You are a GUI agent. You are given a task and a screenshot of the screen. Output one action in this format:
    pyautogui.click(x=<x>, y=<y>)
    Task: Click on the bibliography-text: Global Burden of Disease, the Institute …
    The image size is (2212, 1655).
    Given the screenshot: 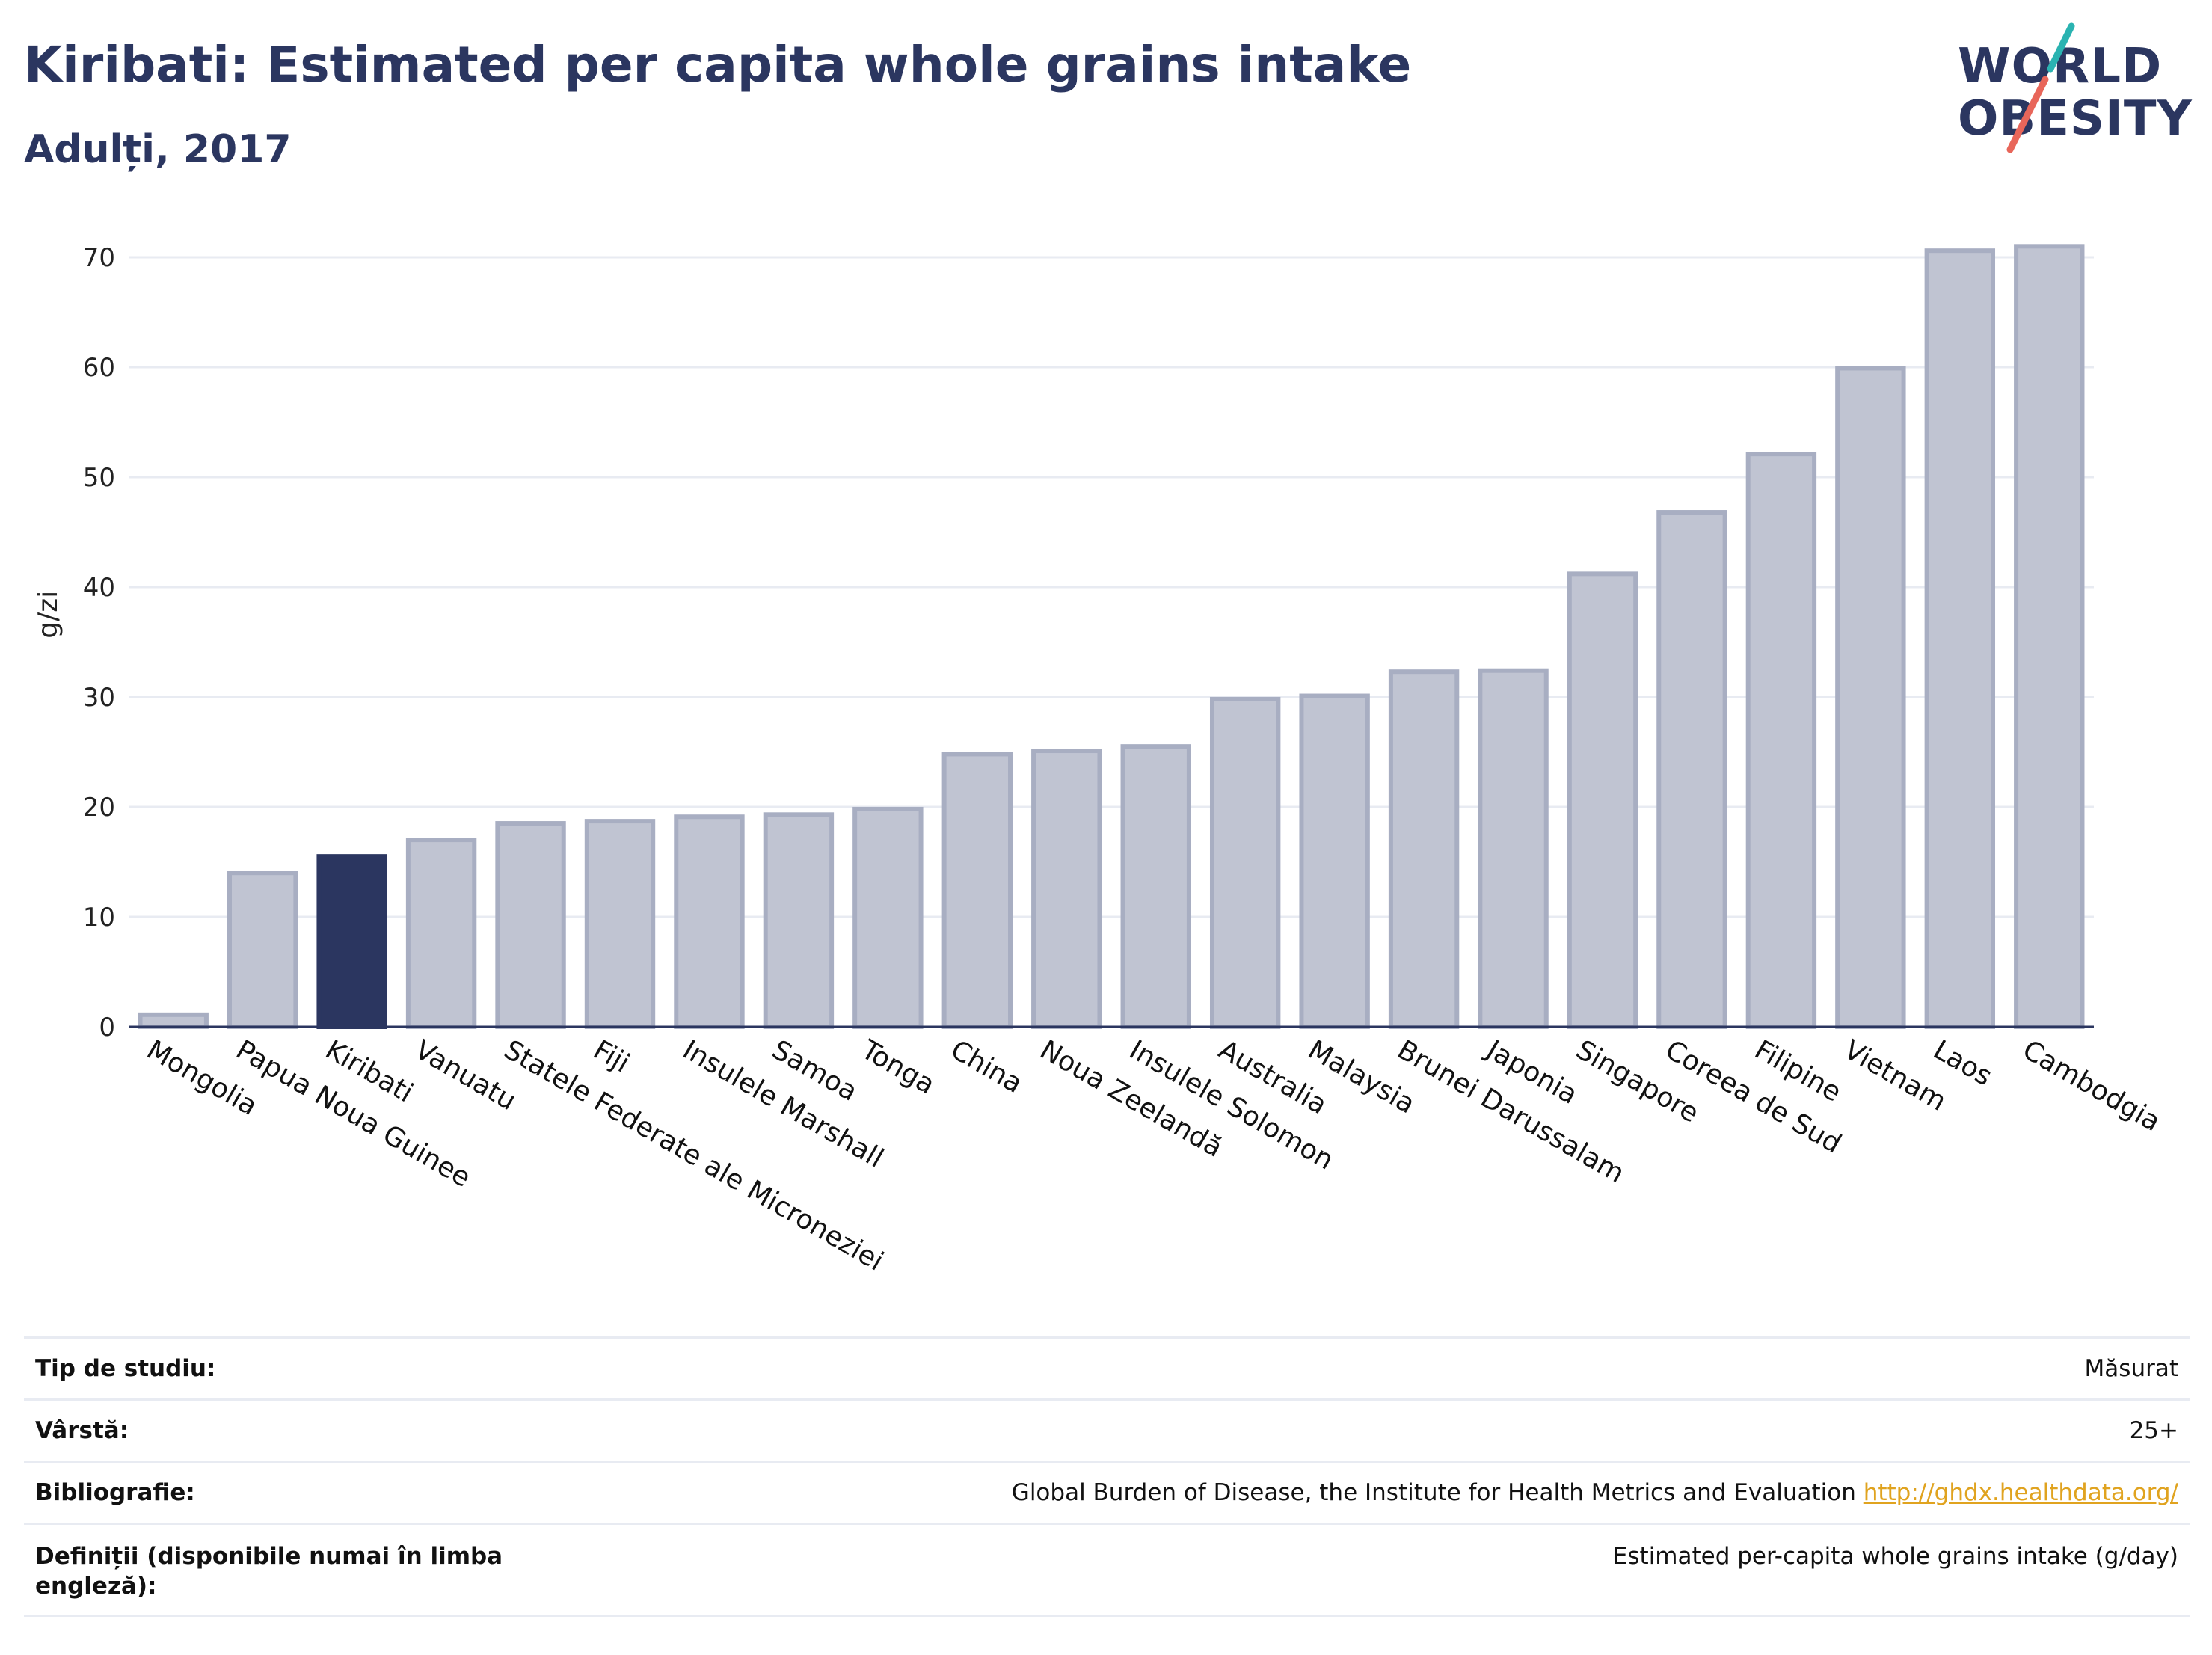 What is the action you would take?
    pyautogui.click(x=1433, y=1492)
    